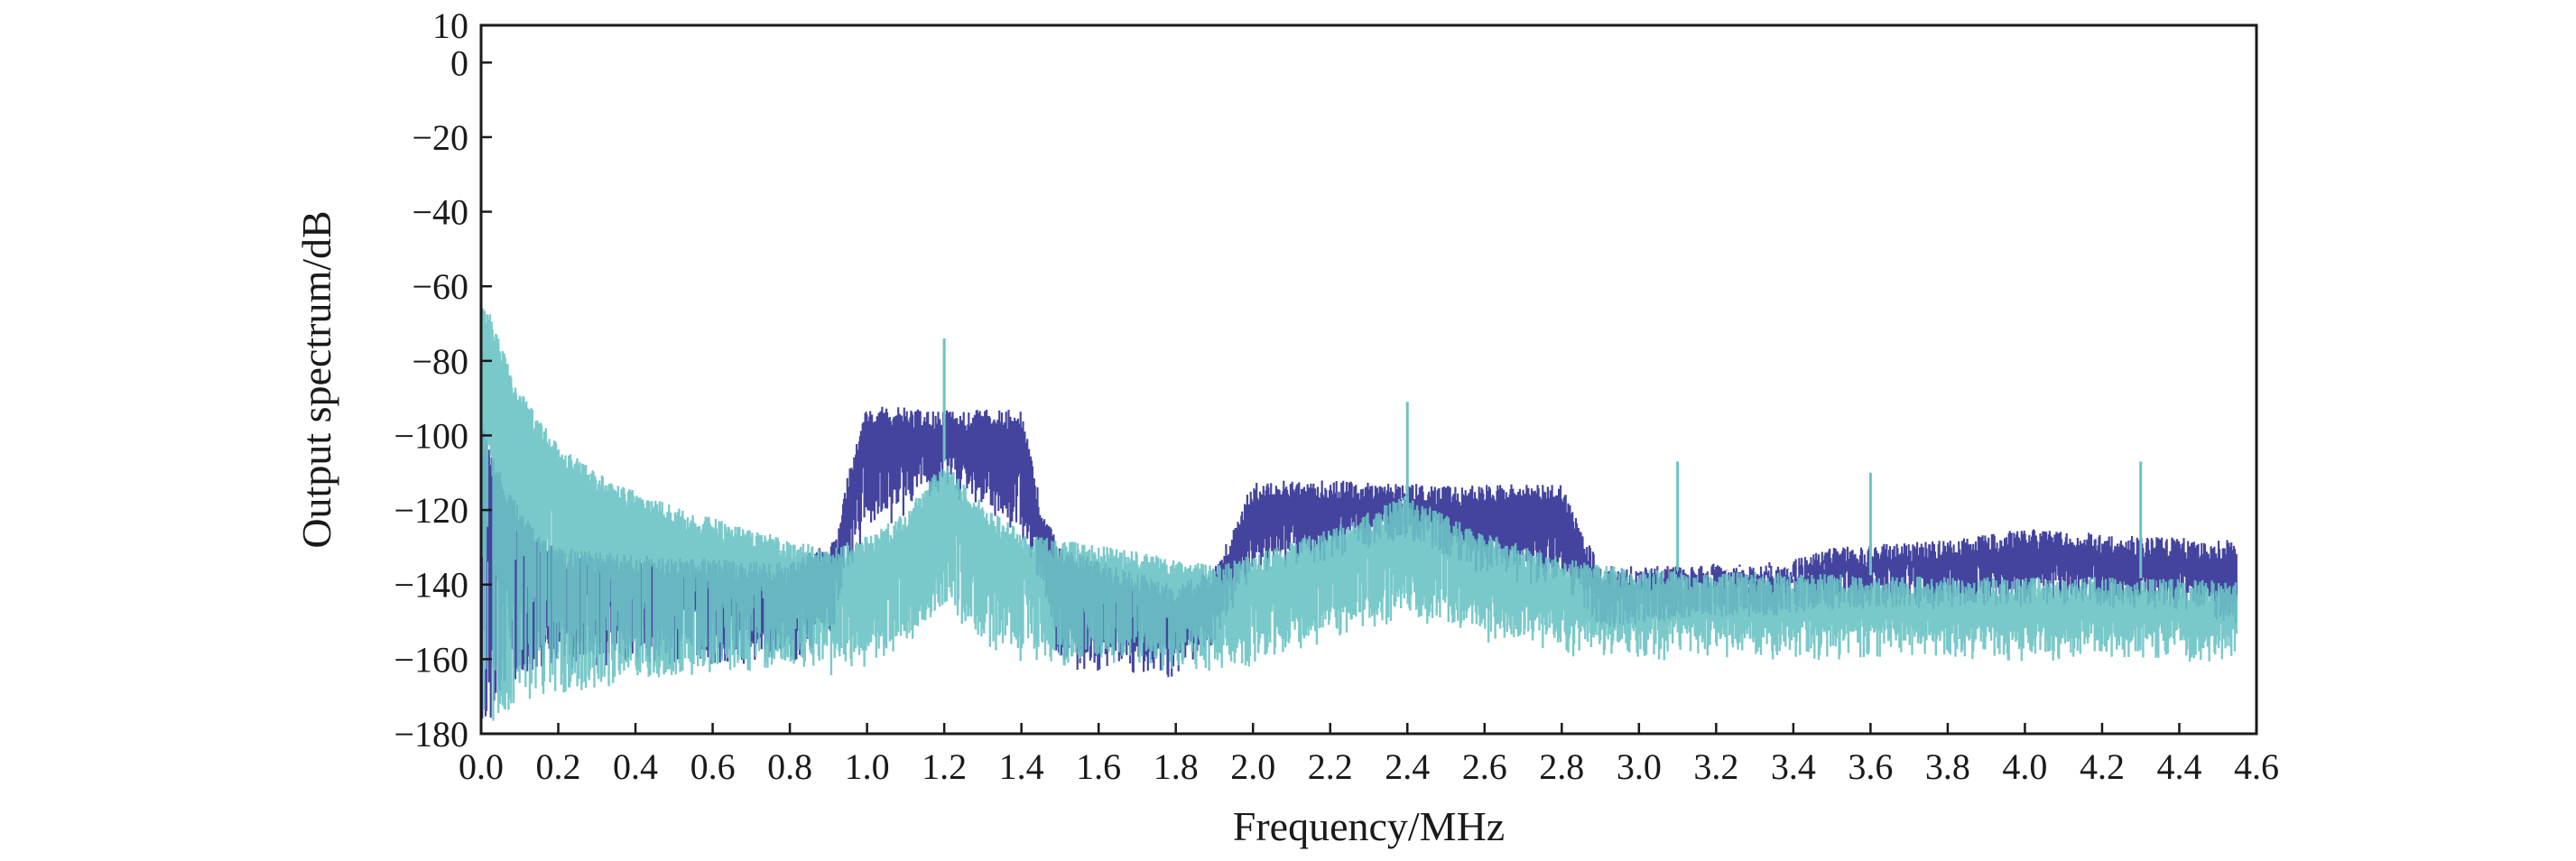  I want to click on y-tick-label: −120, so click(431, 510).